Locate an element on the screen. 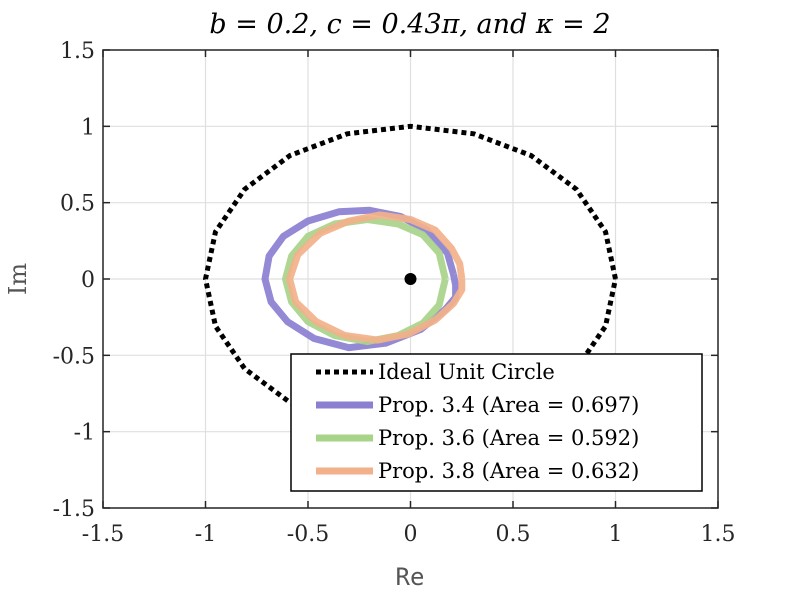 This screenshot has height=595, width=793. y-tick-label: -1 is located at coordinates (84, 433).